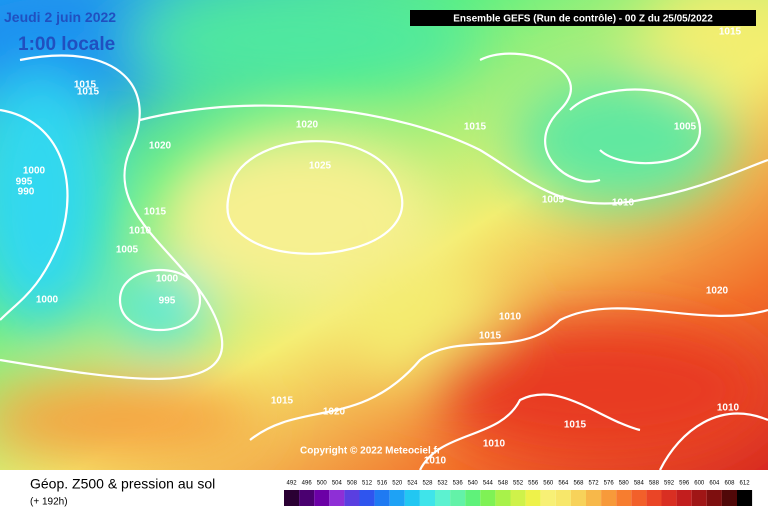  Describe the element at coordinates (427, 484) in the screenshot. I see `legend-value: 528` at that location.